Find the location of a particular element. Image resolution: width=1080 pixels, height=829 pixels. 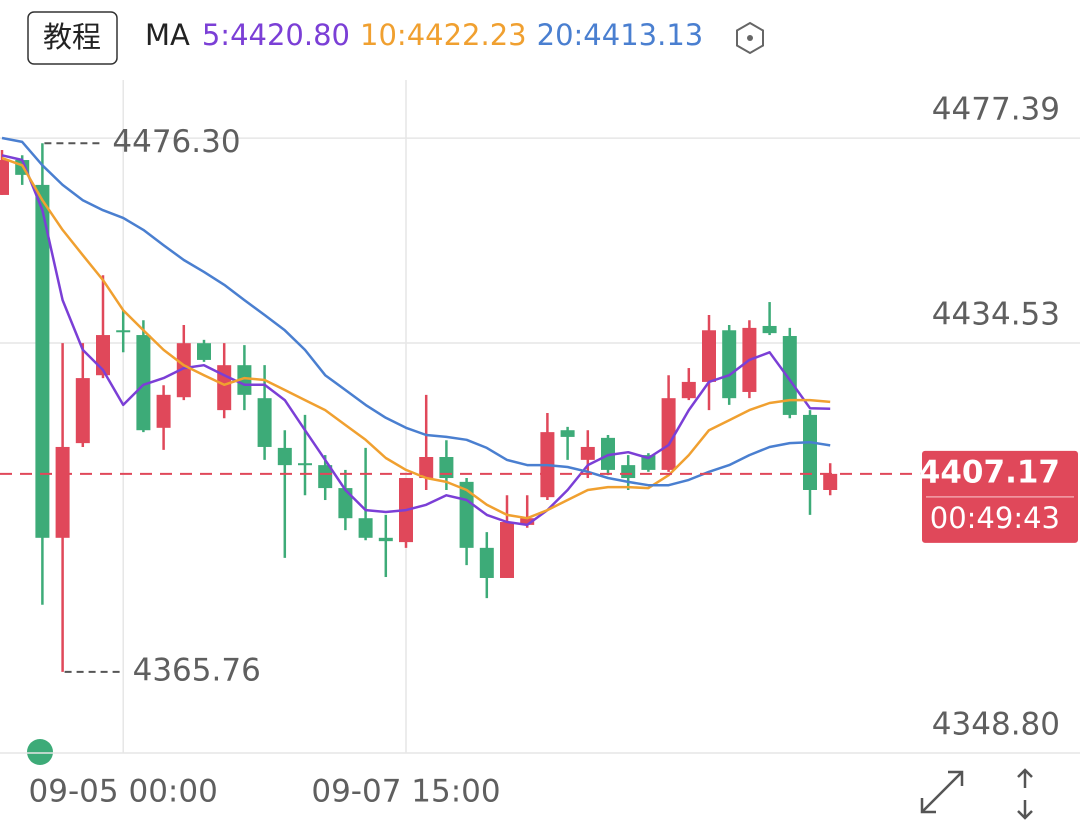

toolbar: 教程 MA is located at coordinates (395, 38).